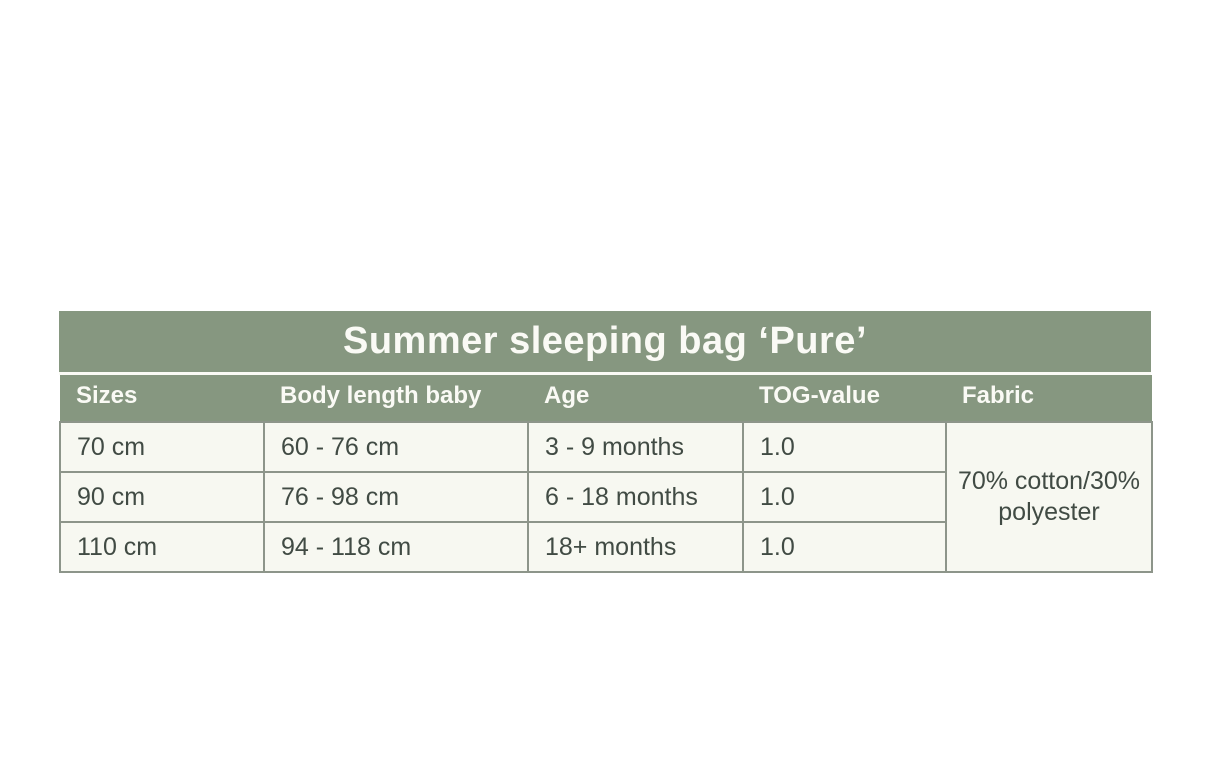  What do you see at coordinates (635, 547) in the screenshot?
I see `cell-age: 18+ months` at bounding box center [635, 547].